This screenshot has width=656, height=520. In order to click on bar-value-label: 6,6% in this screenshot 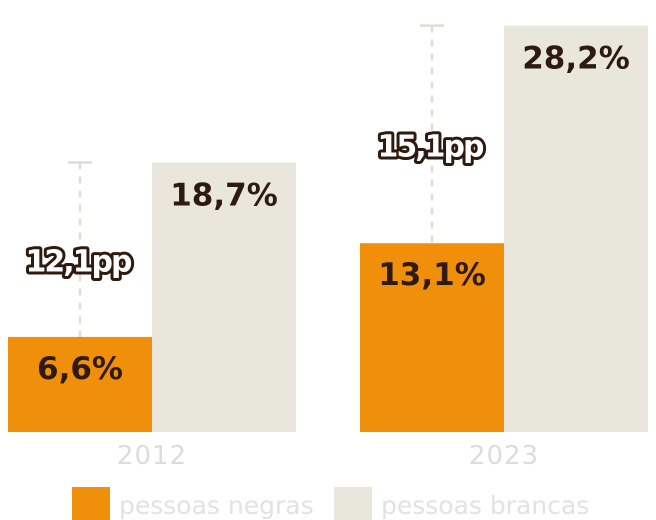, I will do `click(80, 369)`.